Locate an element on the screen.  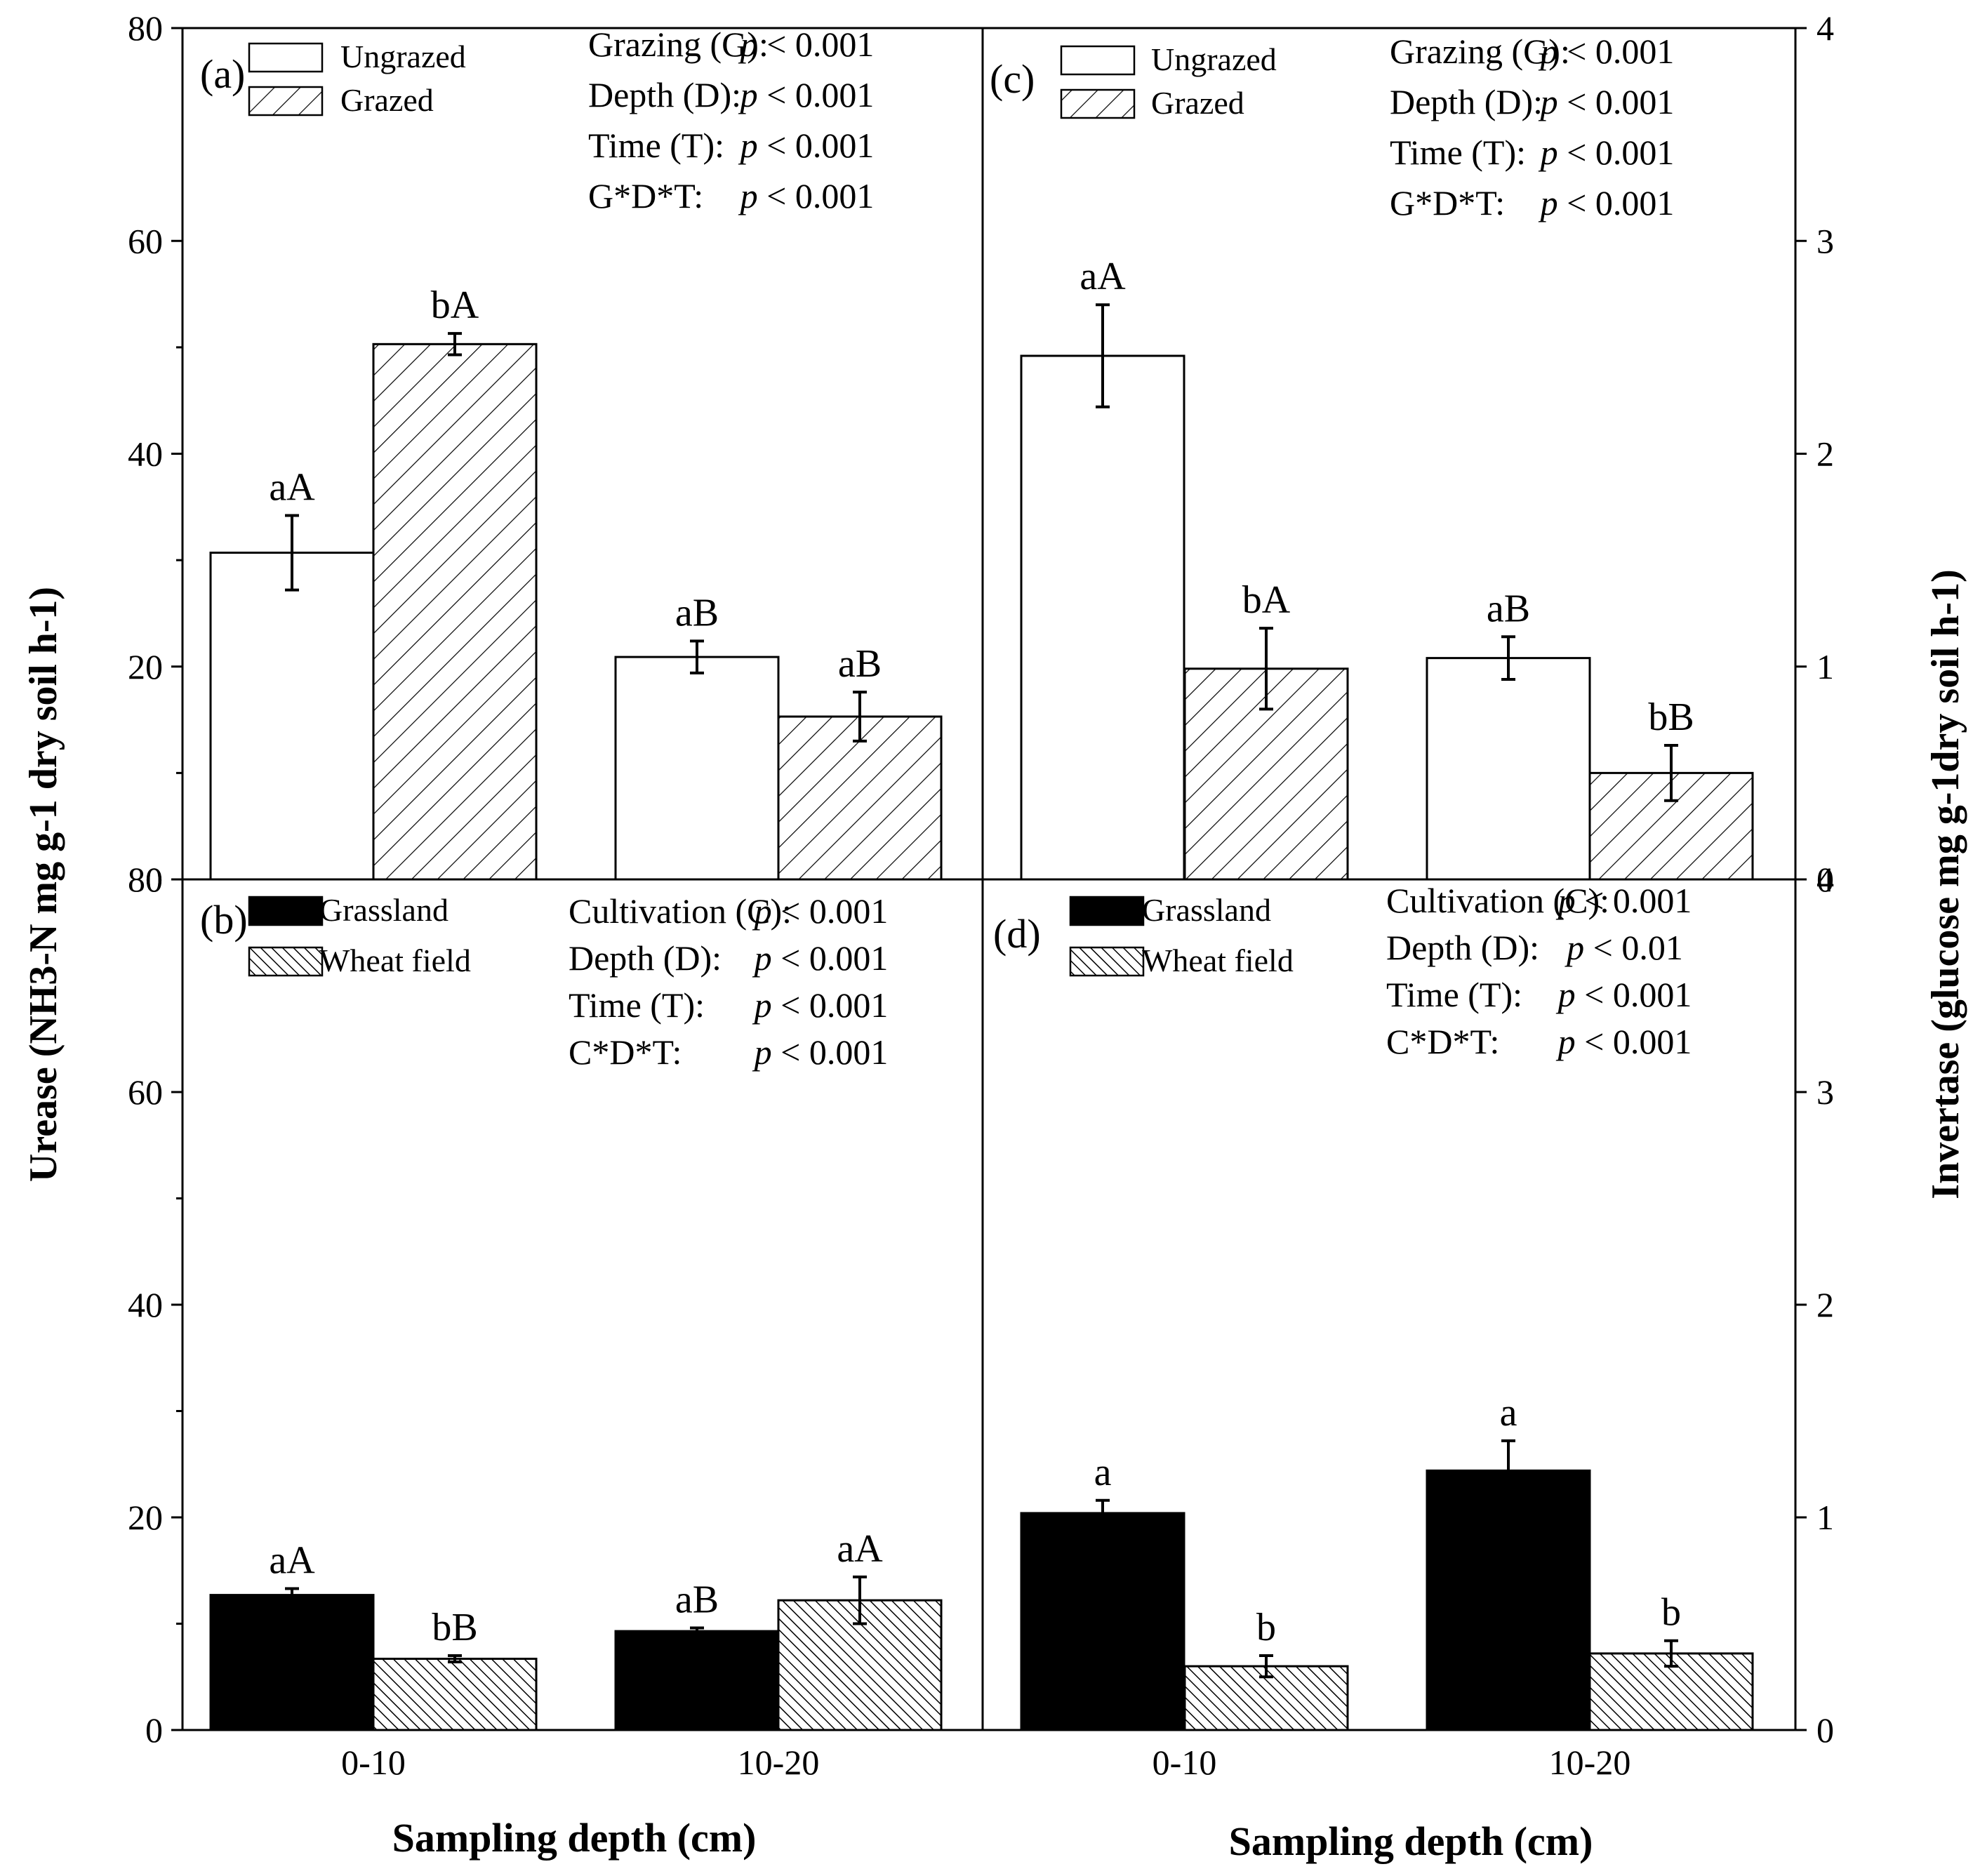
panel-a-ytick-label: 80 is located at coordinates (145, 28).